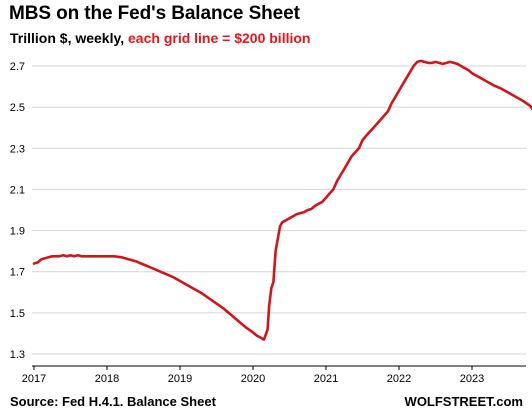 Image resolution: width=532 pixels, height=418 pixels. I want to click on y-tick-label: 2.5, so click(17, 108).